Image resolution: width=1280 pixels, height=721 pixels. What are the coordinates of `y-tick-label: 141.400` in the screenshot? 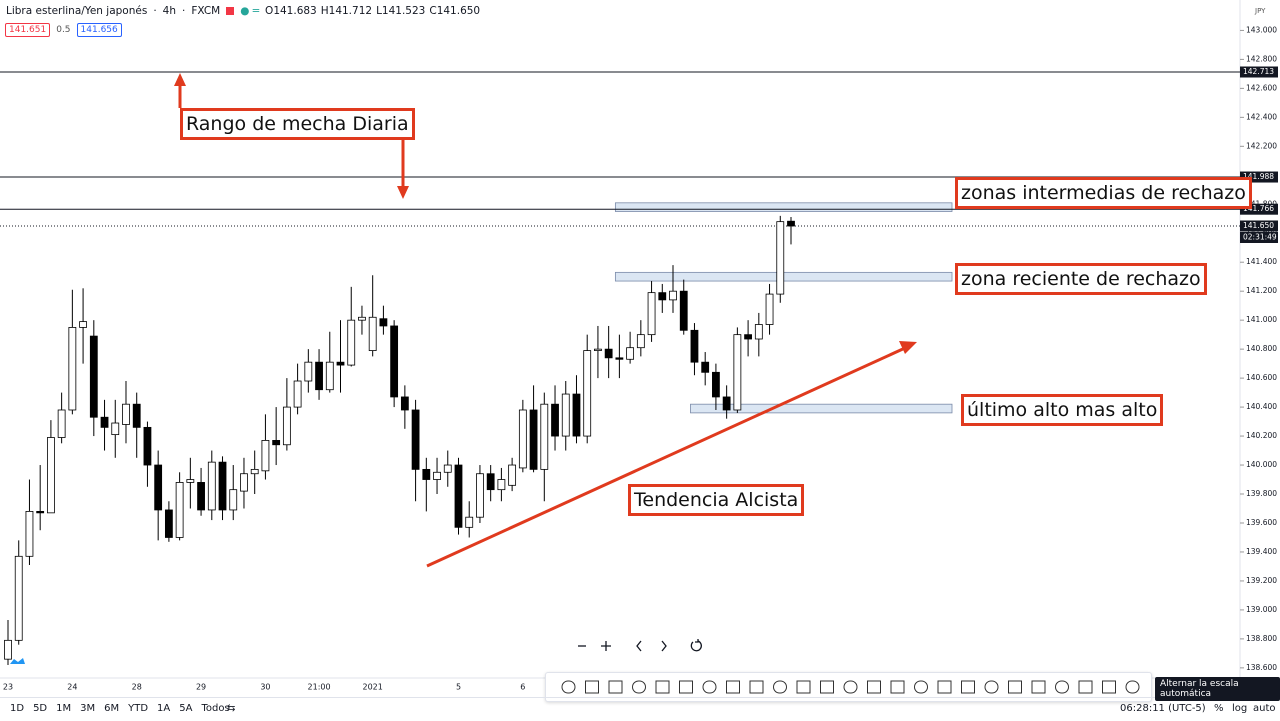 It's located at (1261, 261).